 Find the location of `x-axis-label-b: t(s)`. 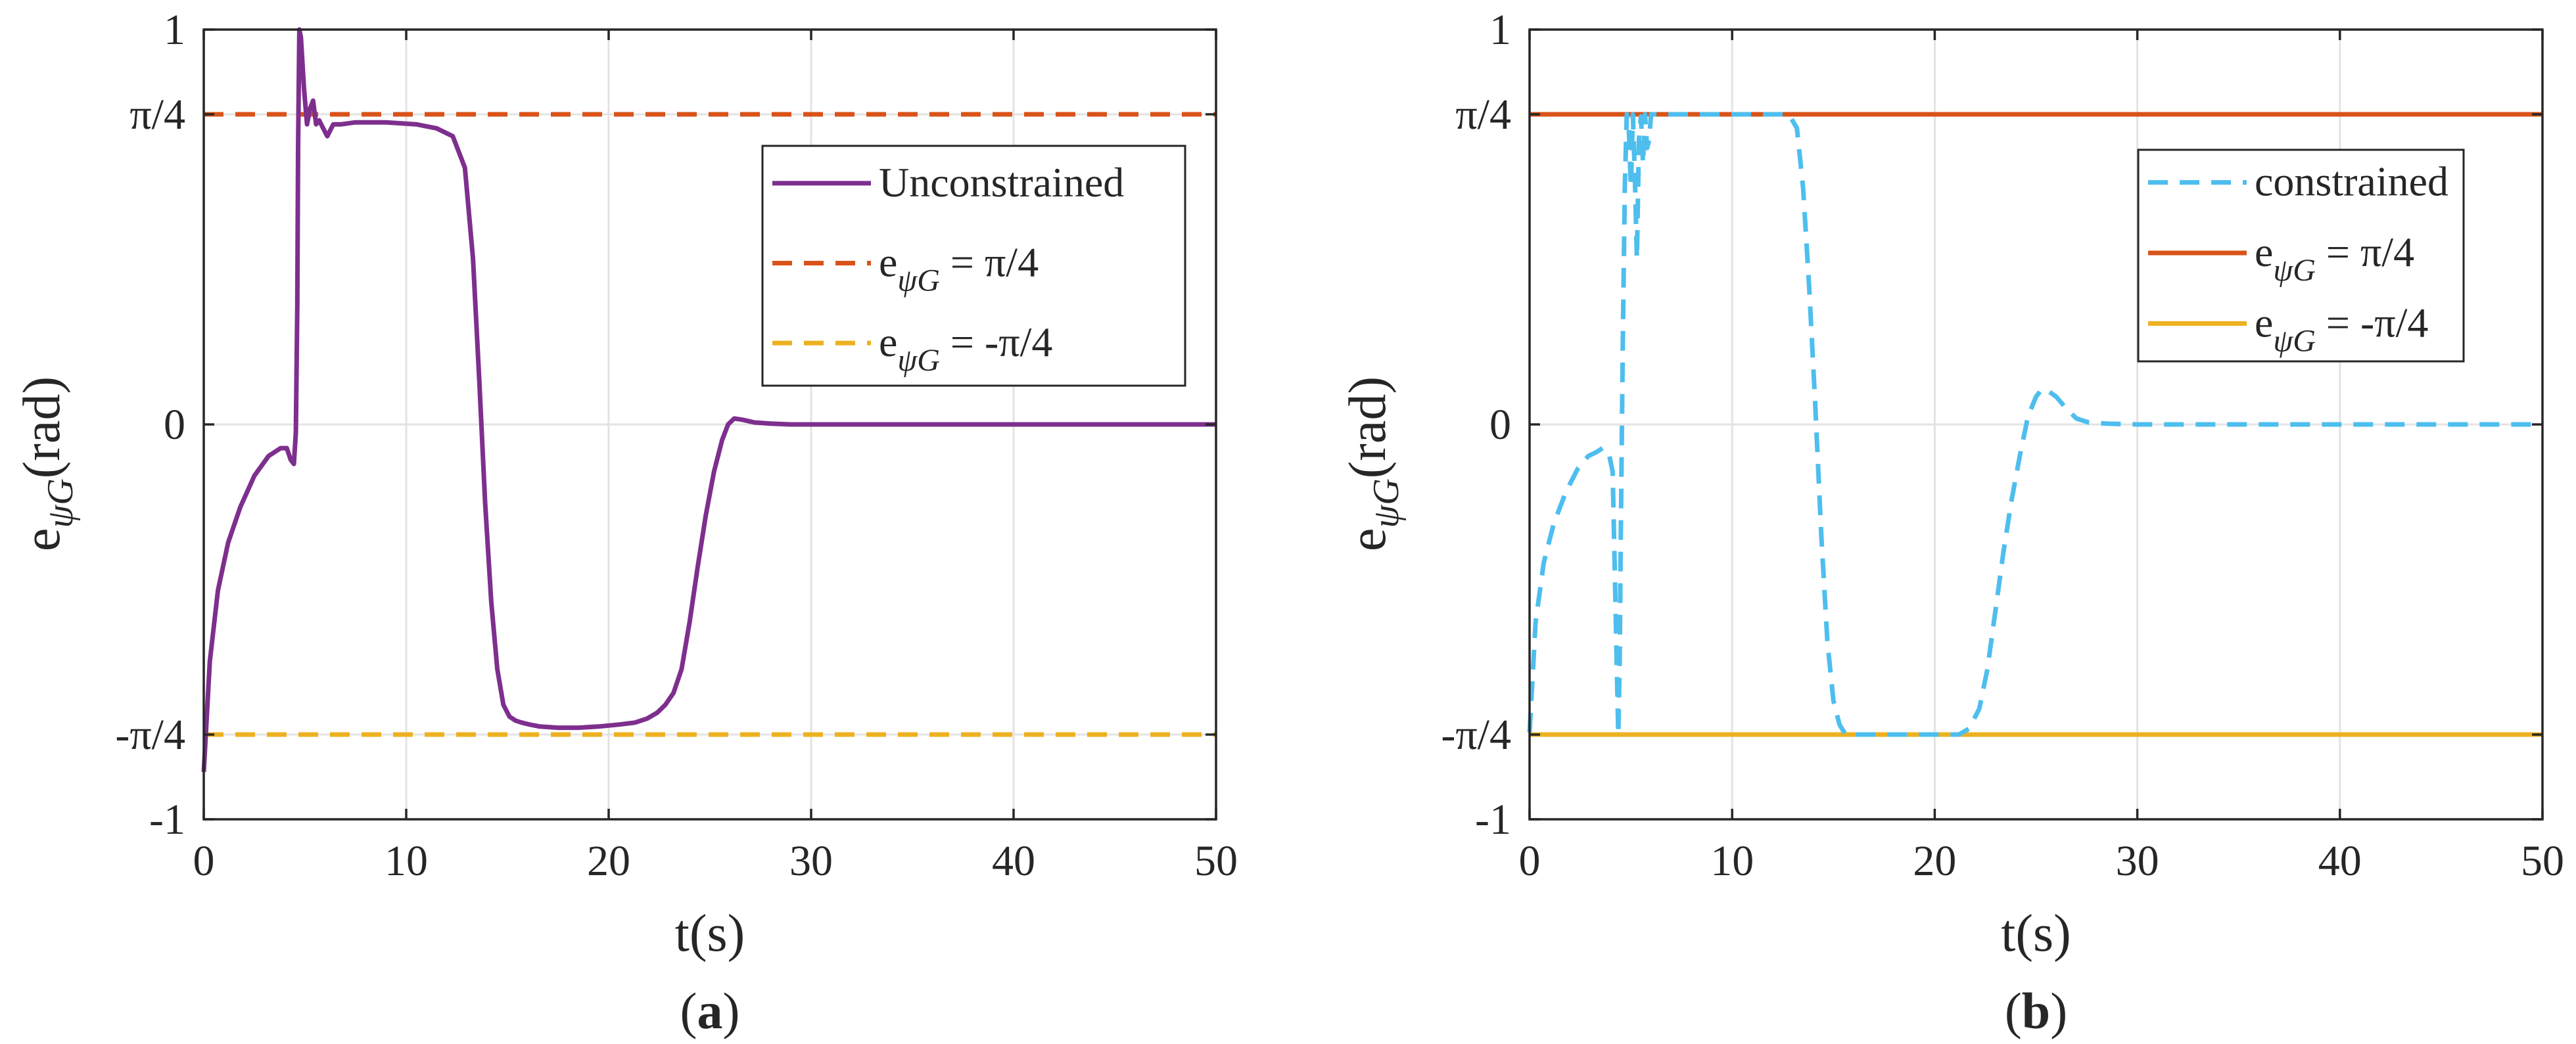

x-axis-label-b: t(s) is located at coordinates (2036, 934).